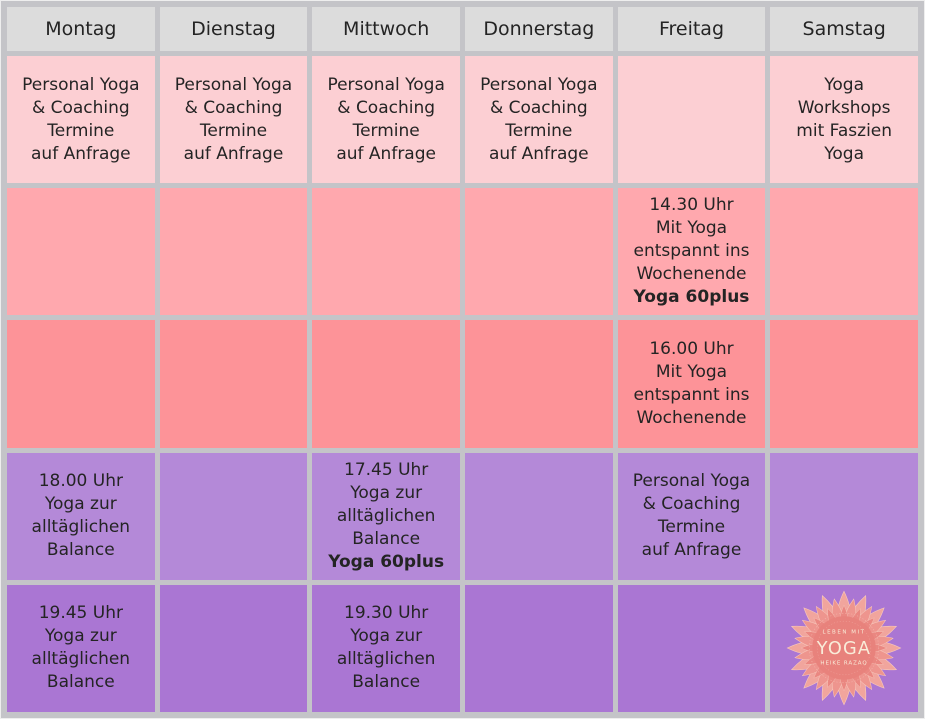  What do you see at coordinates (386, 384) in the screenshot?
I see `cell-mittwoch-row3` at bounding box center [386, 384].